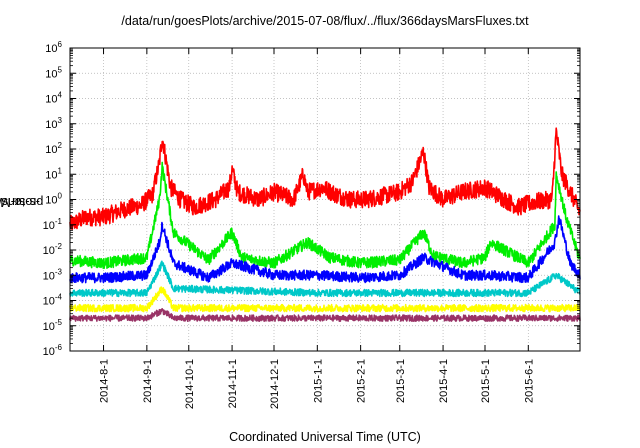  I want to click on x-tick-label: 2015-3-1, so click(401, 381).